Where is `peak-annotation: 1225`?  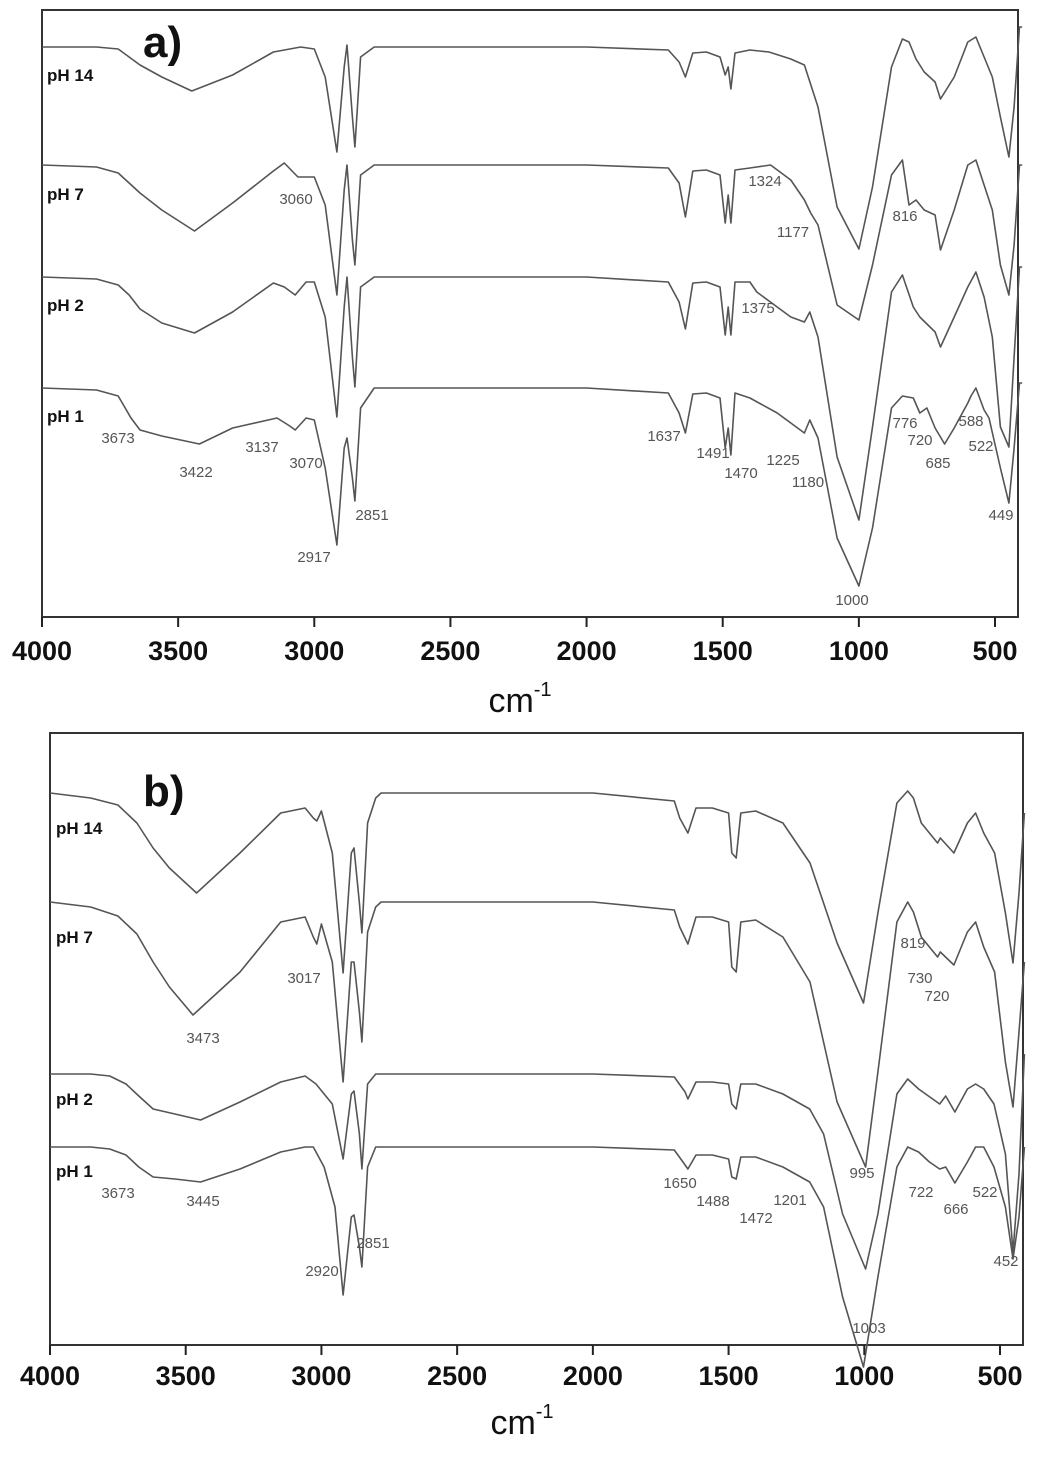
peak-annotation: 1225 is located at coordinates (782, 460).